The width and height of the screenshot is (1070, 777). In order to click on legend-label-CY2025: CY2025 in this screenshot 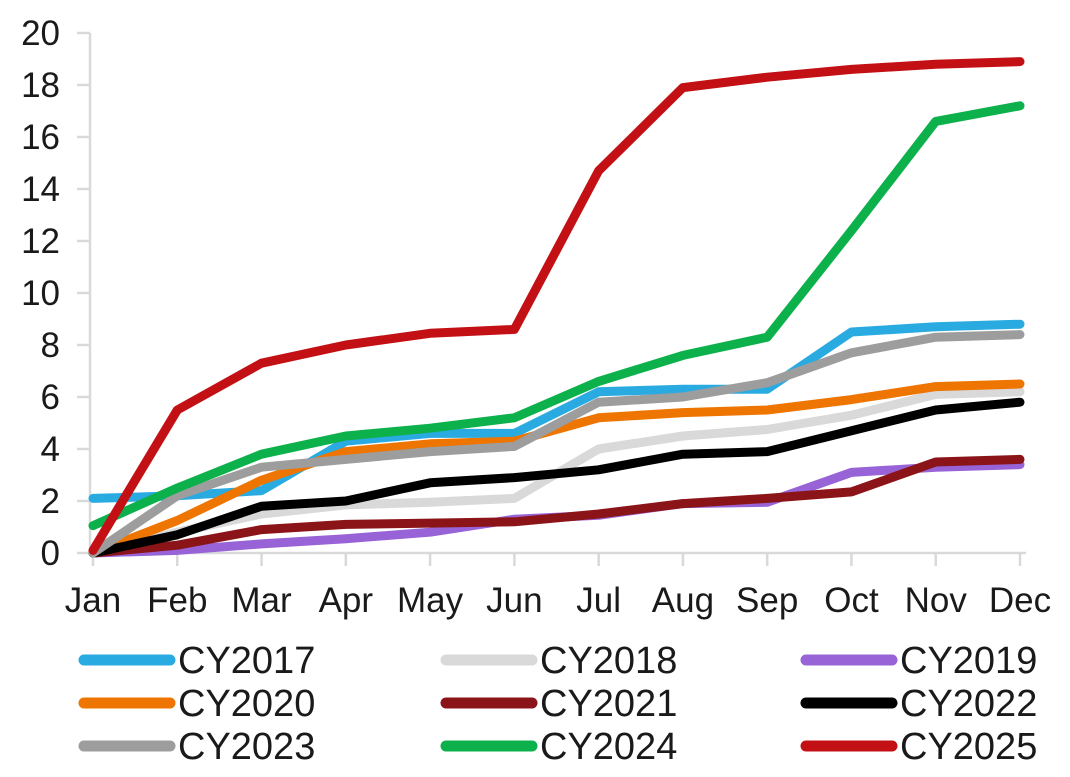, I will do `click(968, 747)`.